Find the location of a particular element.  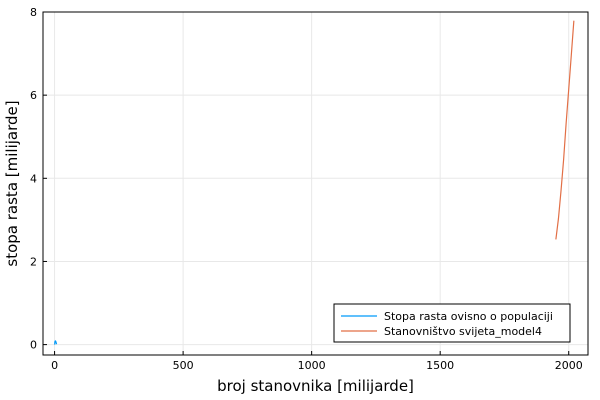

legend-label-series-2: Stanovništvo svijeta_model4 is located at coordinates (463, 331).